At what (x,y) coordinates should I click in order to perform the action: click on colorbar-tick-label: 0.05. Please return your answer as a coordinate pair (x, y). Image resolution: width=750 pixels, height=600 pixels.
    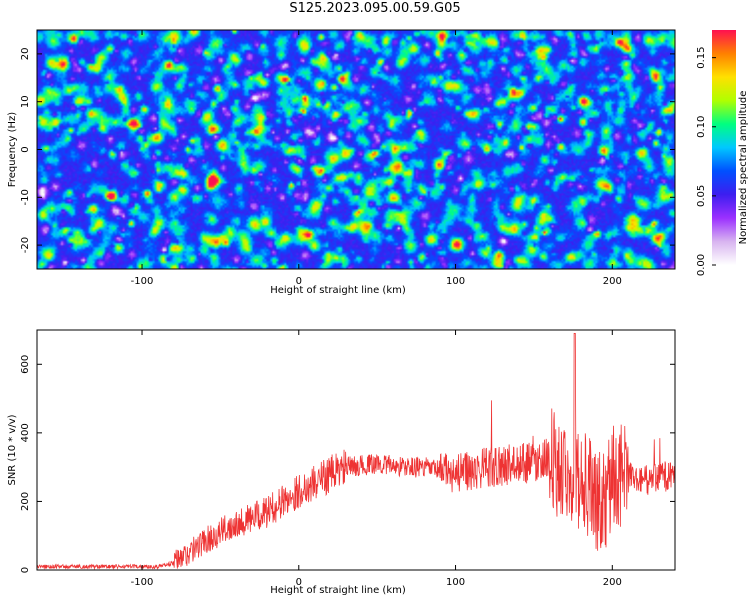
    Looking at the image, I should click on (701, 196).